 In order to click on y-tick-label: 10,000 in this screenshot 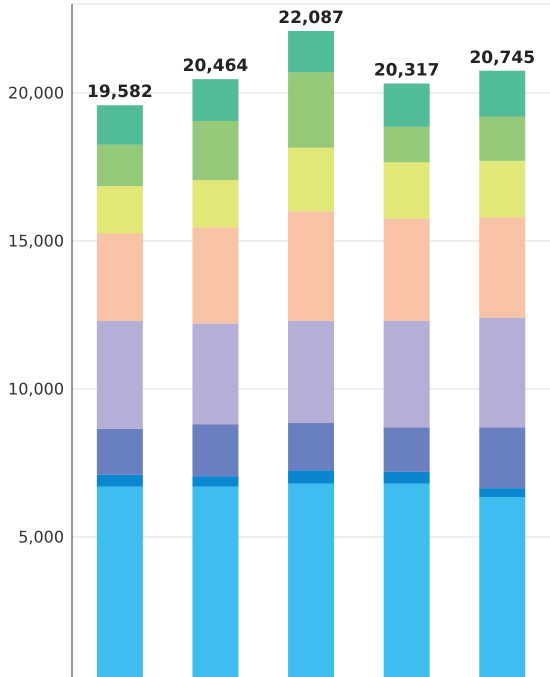, I will do `click(36, 389)`.